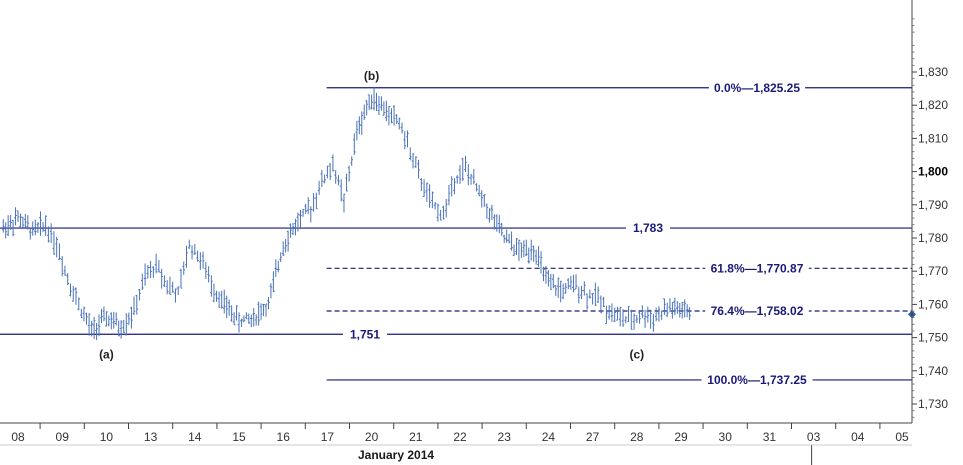 This screenshot has height=465, width=963. Describe the element at coordinates (106, 354) in the screenshot. I see `wave-label: (a)` at that location.